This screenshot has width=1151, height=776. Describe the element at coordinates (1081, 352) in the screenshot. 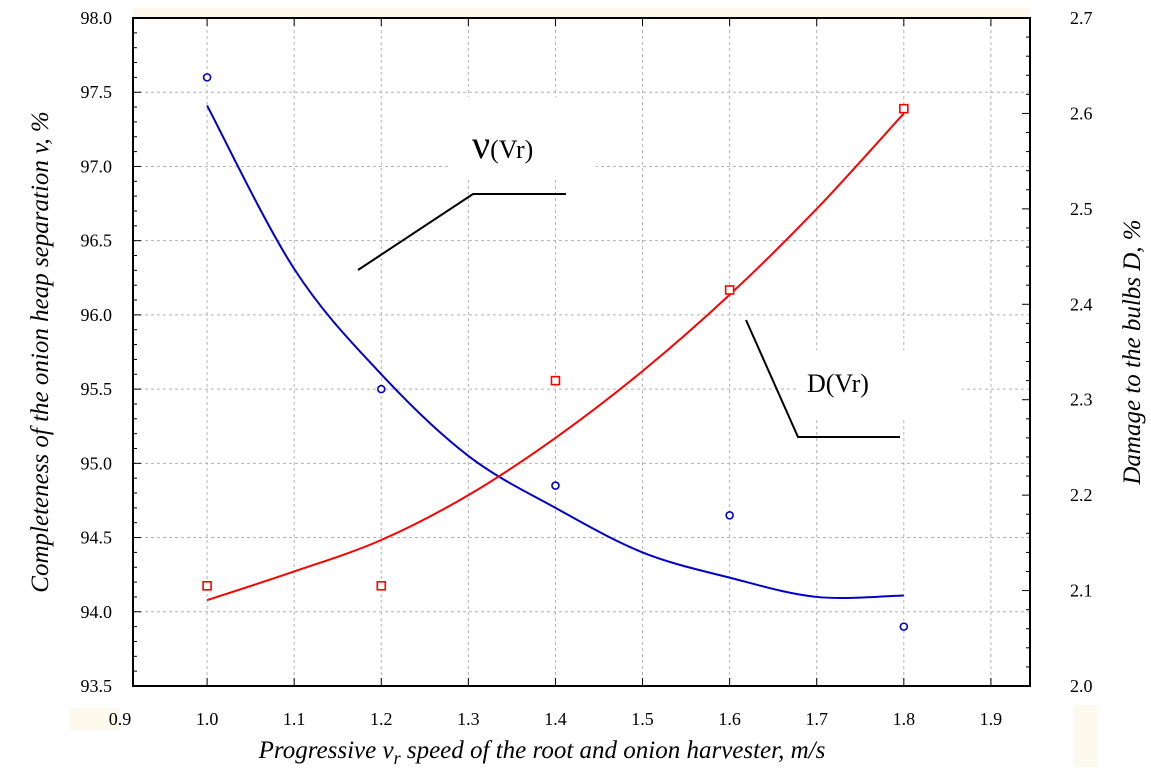

I see `y-right-axis-tick-labels: 2.0 2.1 2.2 2.3 2.4 2.5 2.6 2.7` at that location.